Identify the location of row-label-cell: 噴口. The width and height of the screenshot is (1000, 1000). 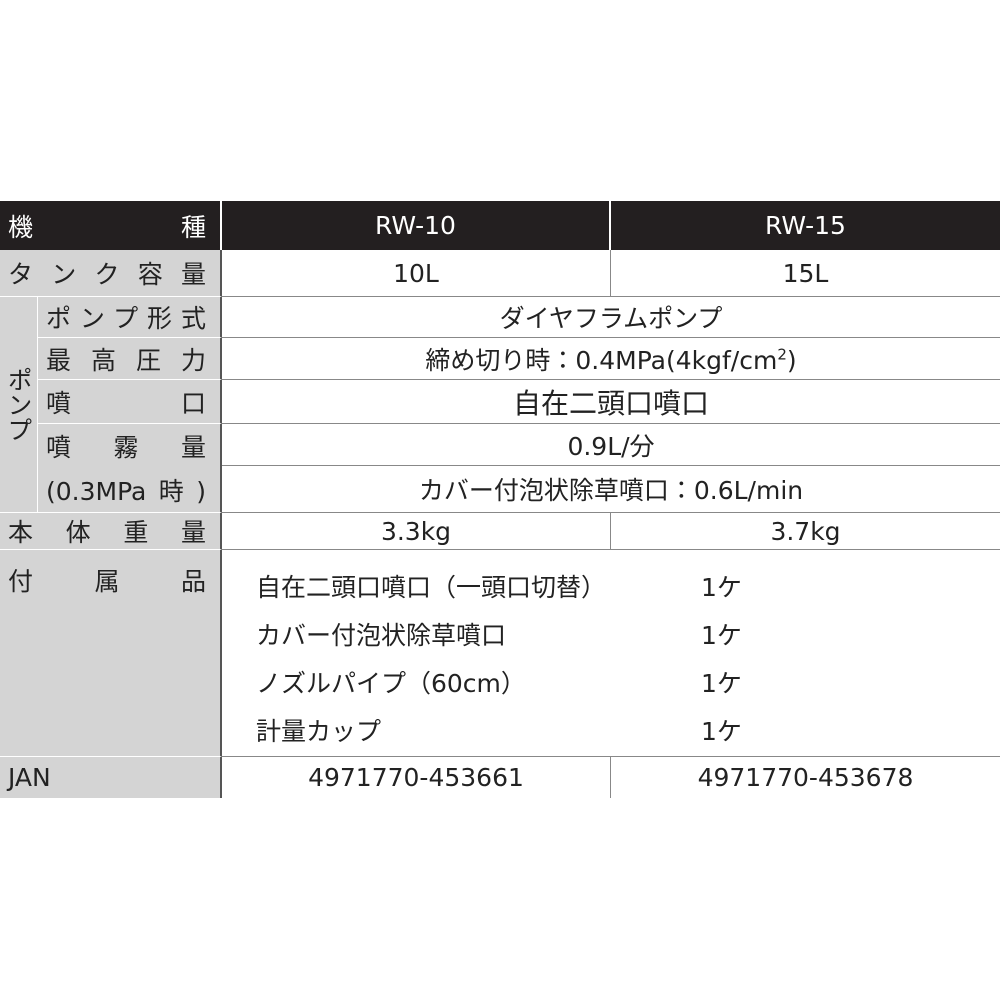
(130, 402).